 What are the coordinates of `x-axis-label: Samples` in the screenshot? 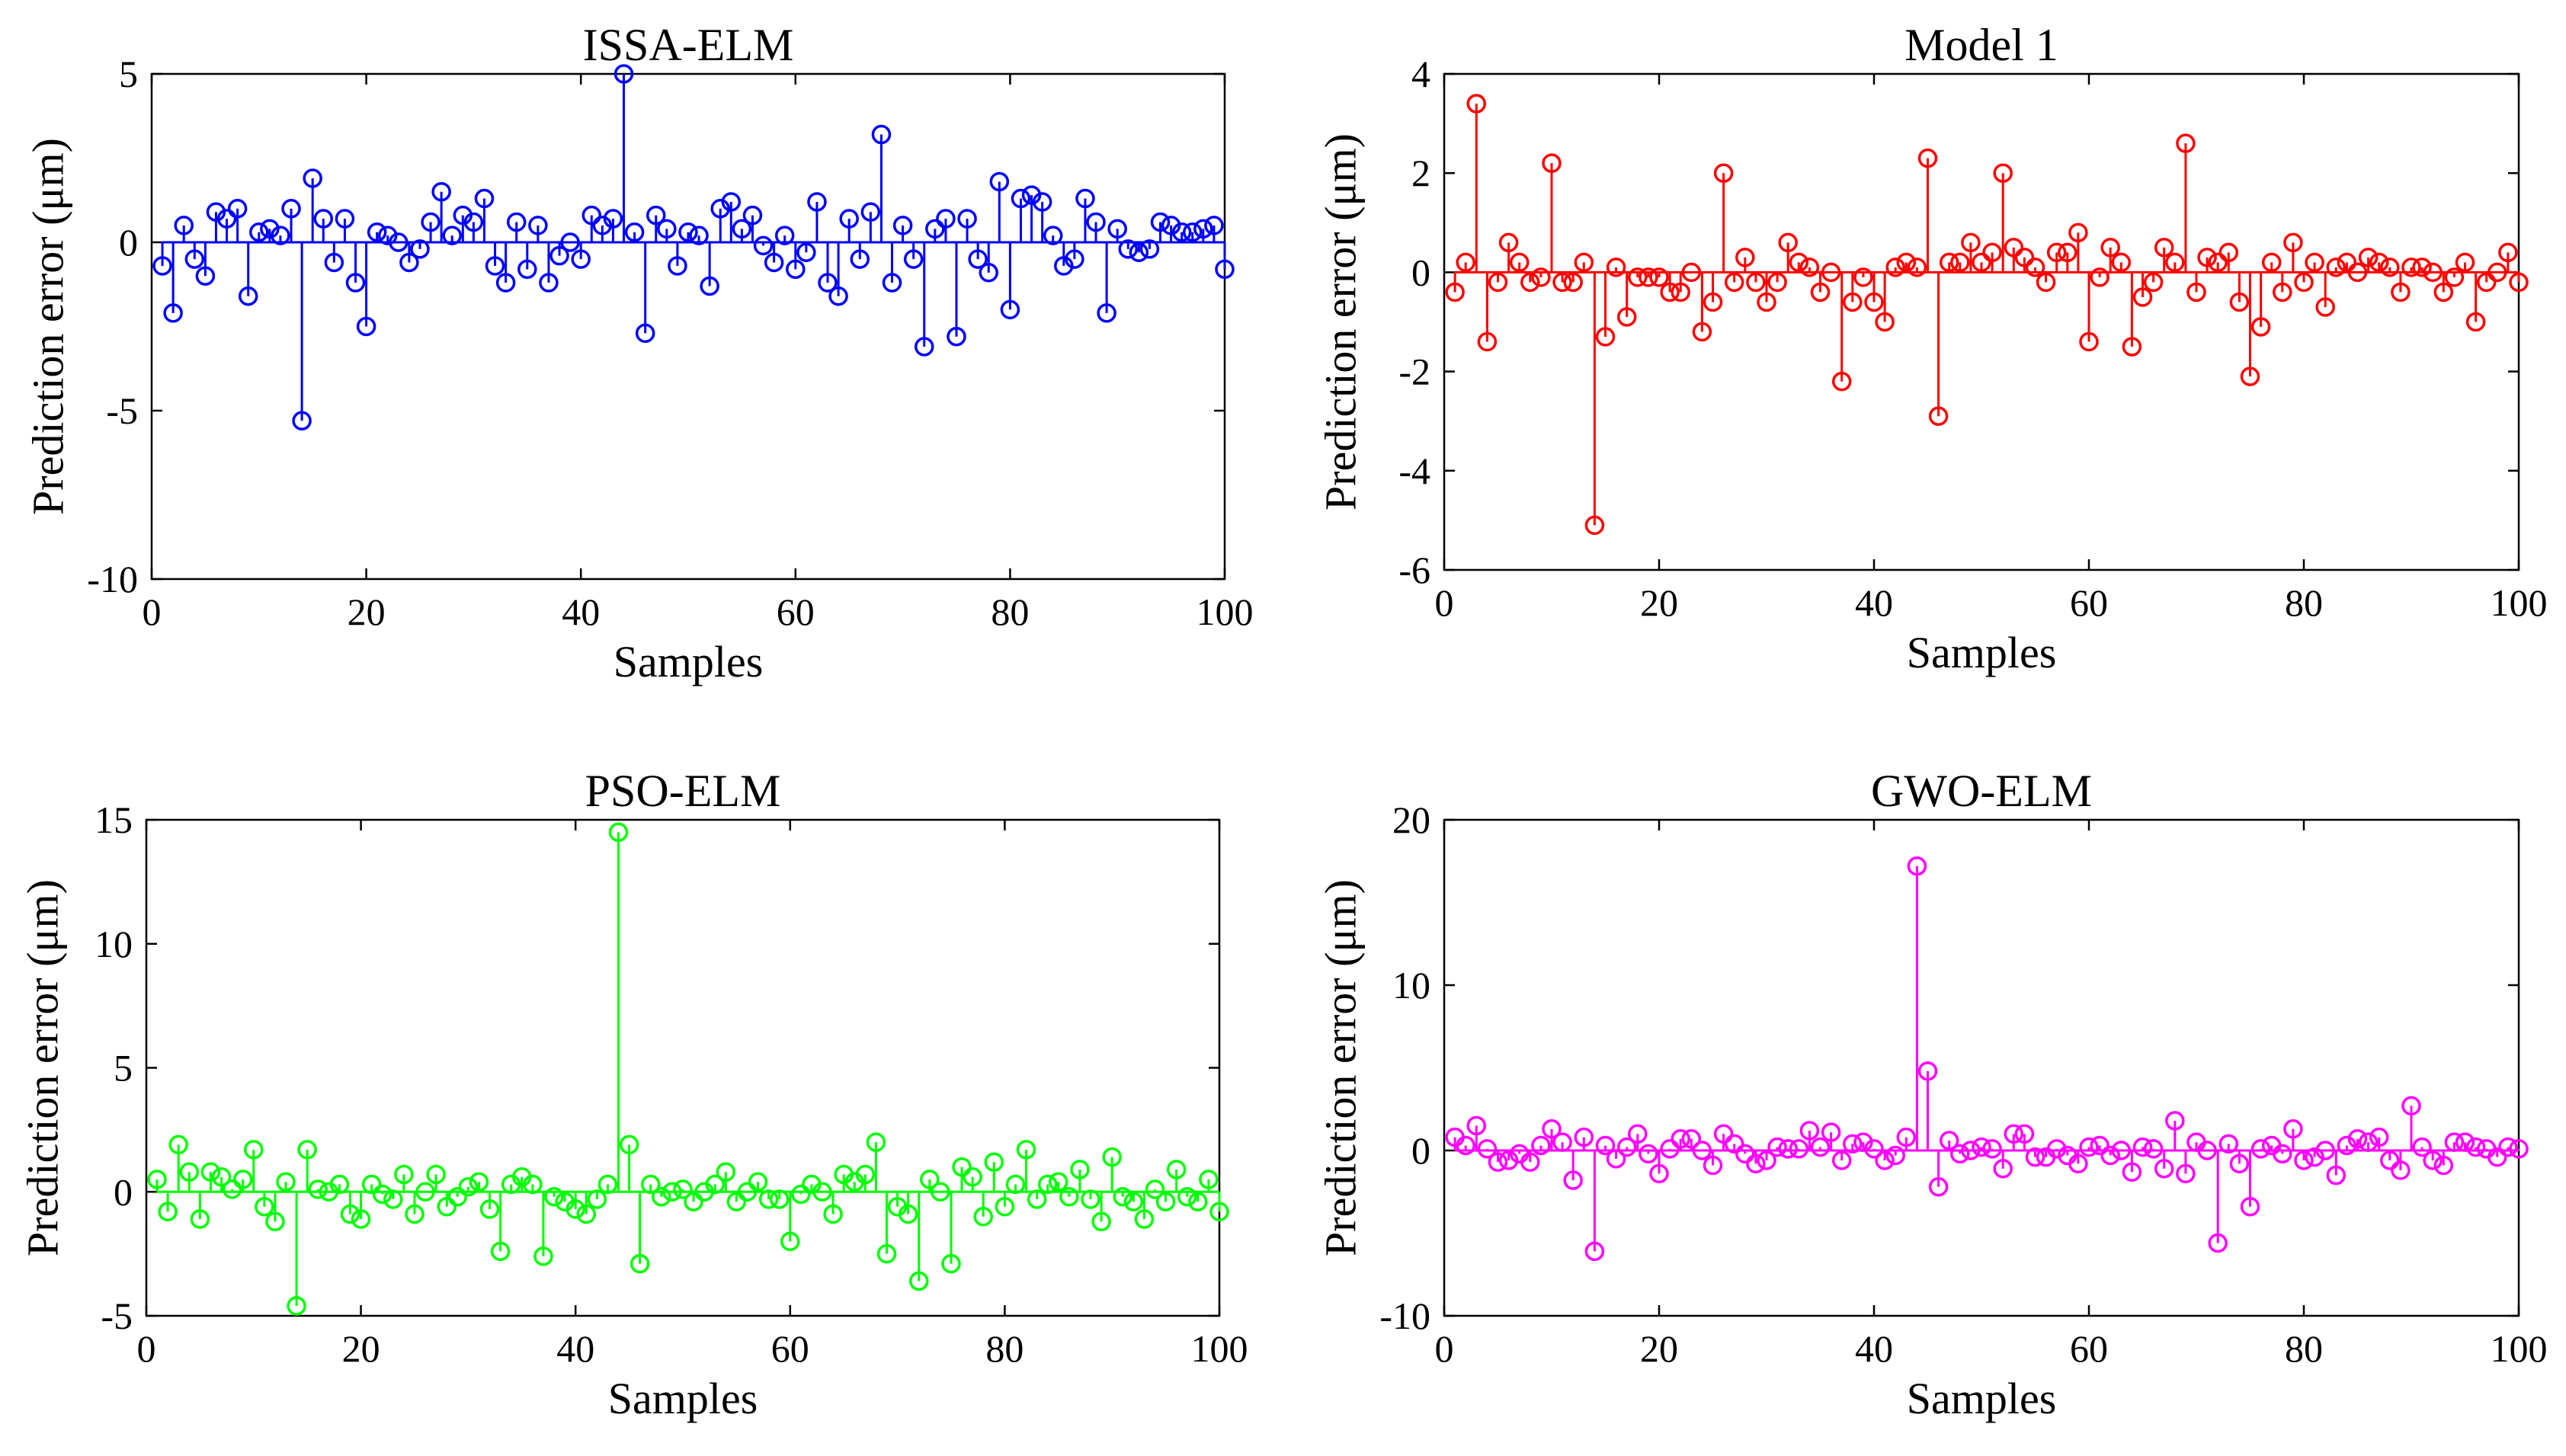 It's located at (1982, 1398).